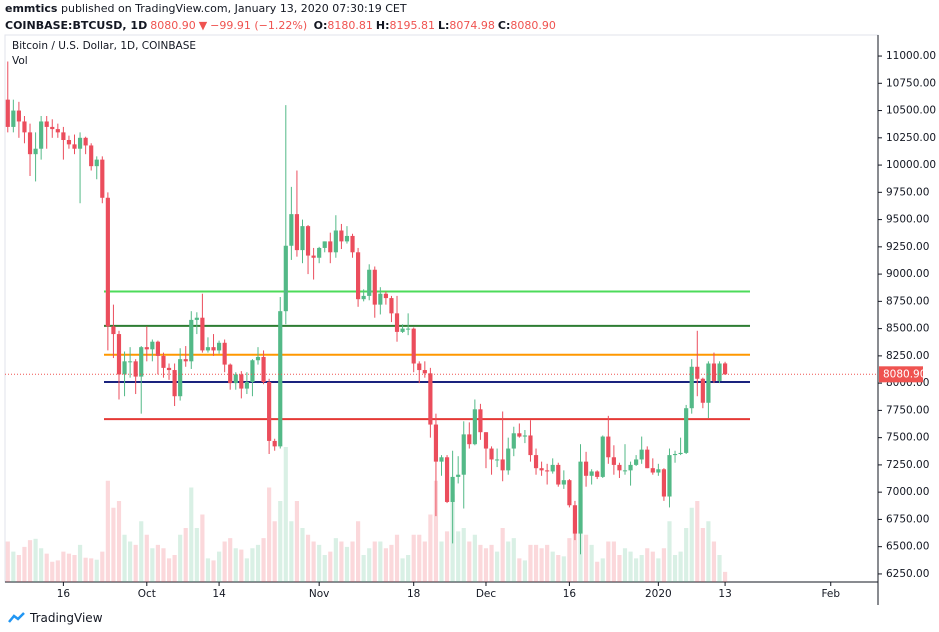  I want to click on ohlc-label: H:, so click(382, 25).